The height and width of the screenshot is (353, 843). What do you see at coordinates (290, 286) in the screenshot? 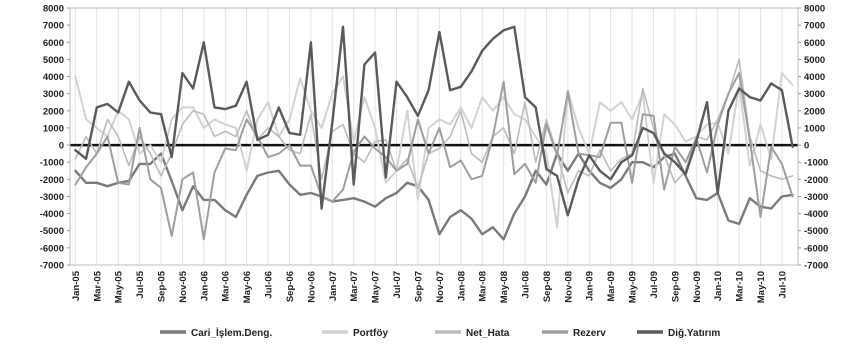
I see `x-tick-label: Sep-06` at bounding box center [290, 286].